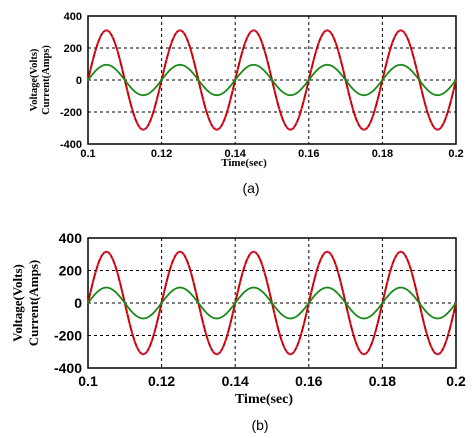  What do you see at coordinates (34, 79) in the screenshot?
I see `y-axis-label-a-line1: Voltage(Volts)` at bounding box center [34, 79].